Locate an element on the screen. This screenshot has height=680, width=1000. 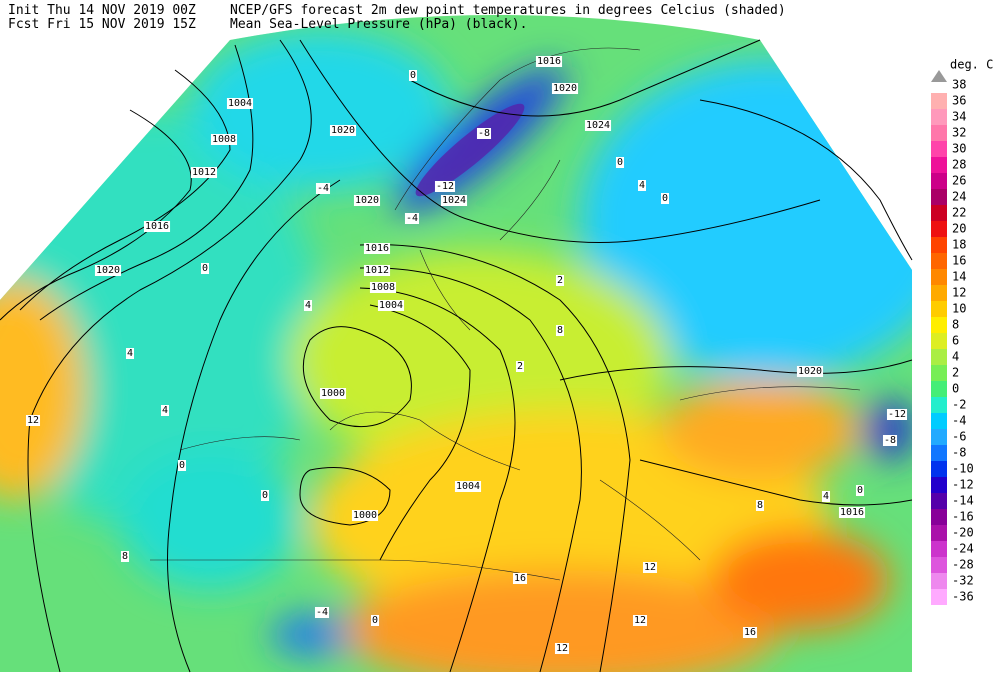
colorbar-label: -28 is located at coordinates (963, 565).